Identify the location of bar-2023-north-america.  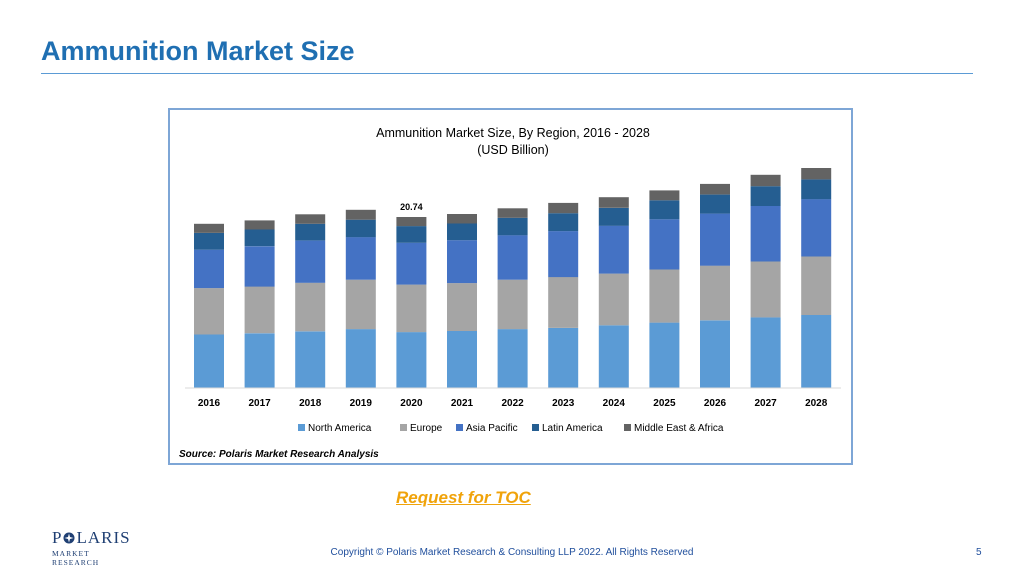
(563, 358).